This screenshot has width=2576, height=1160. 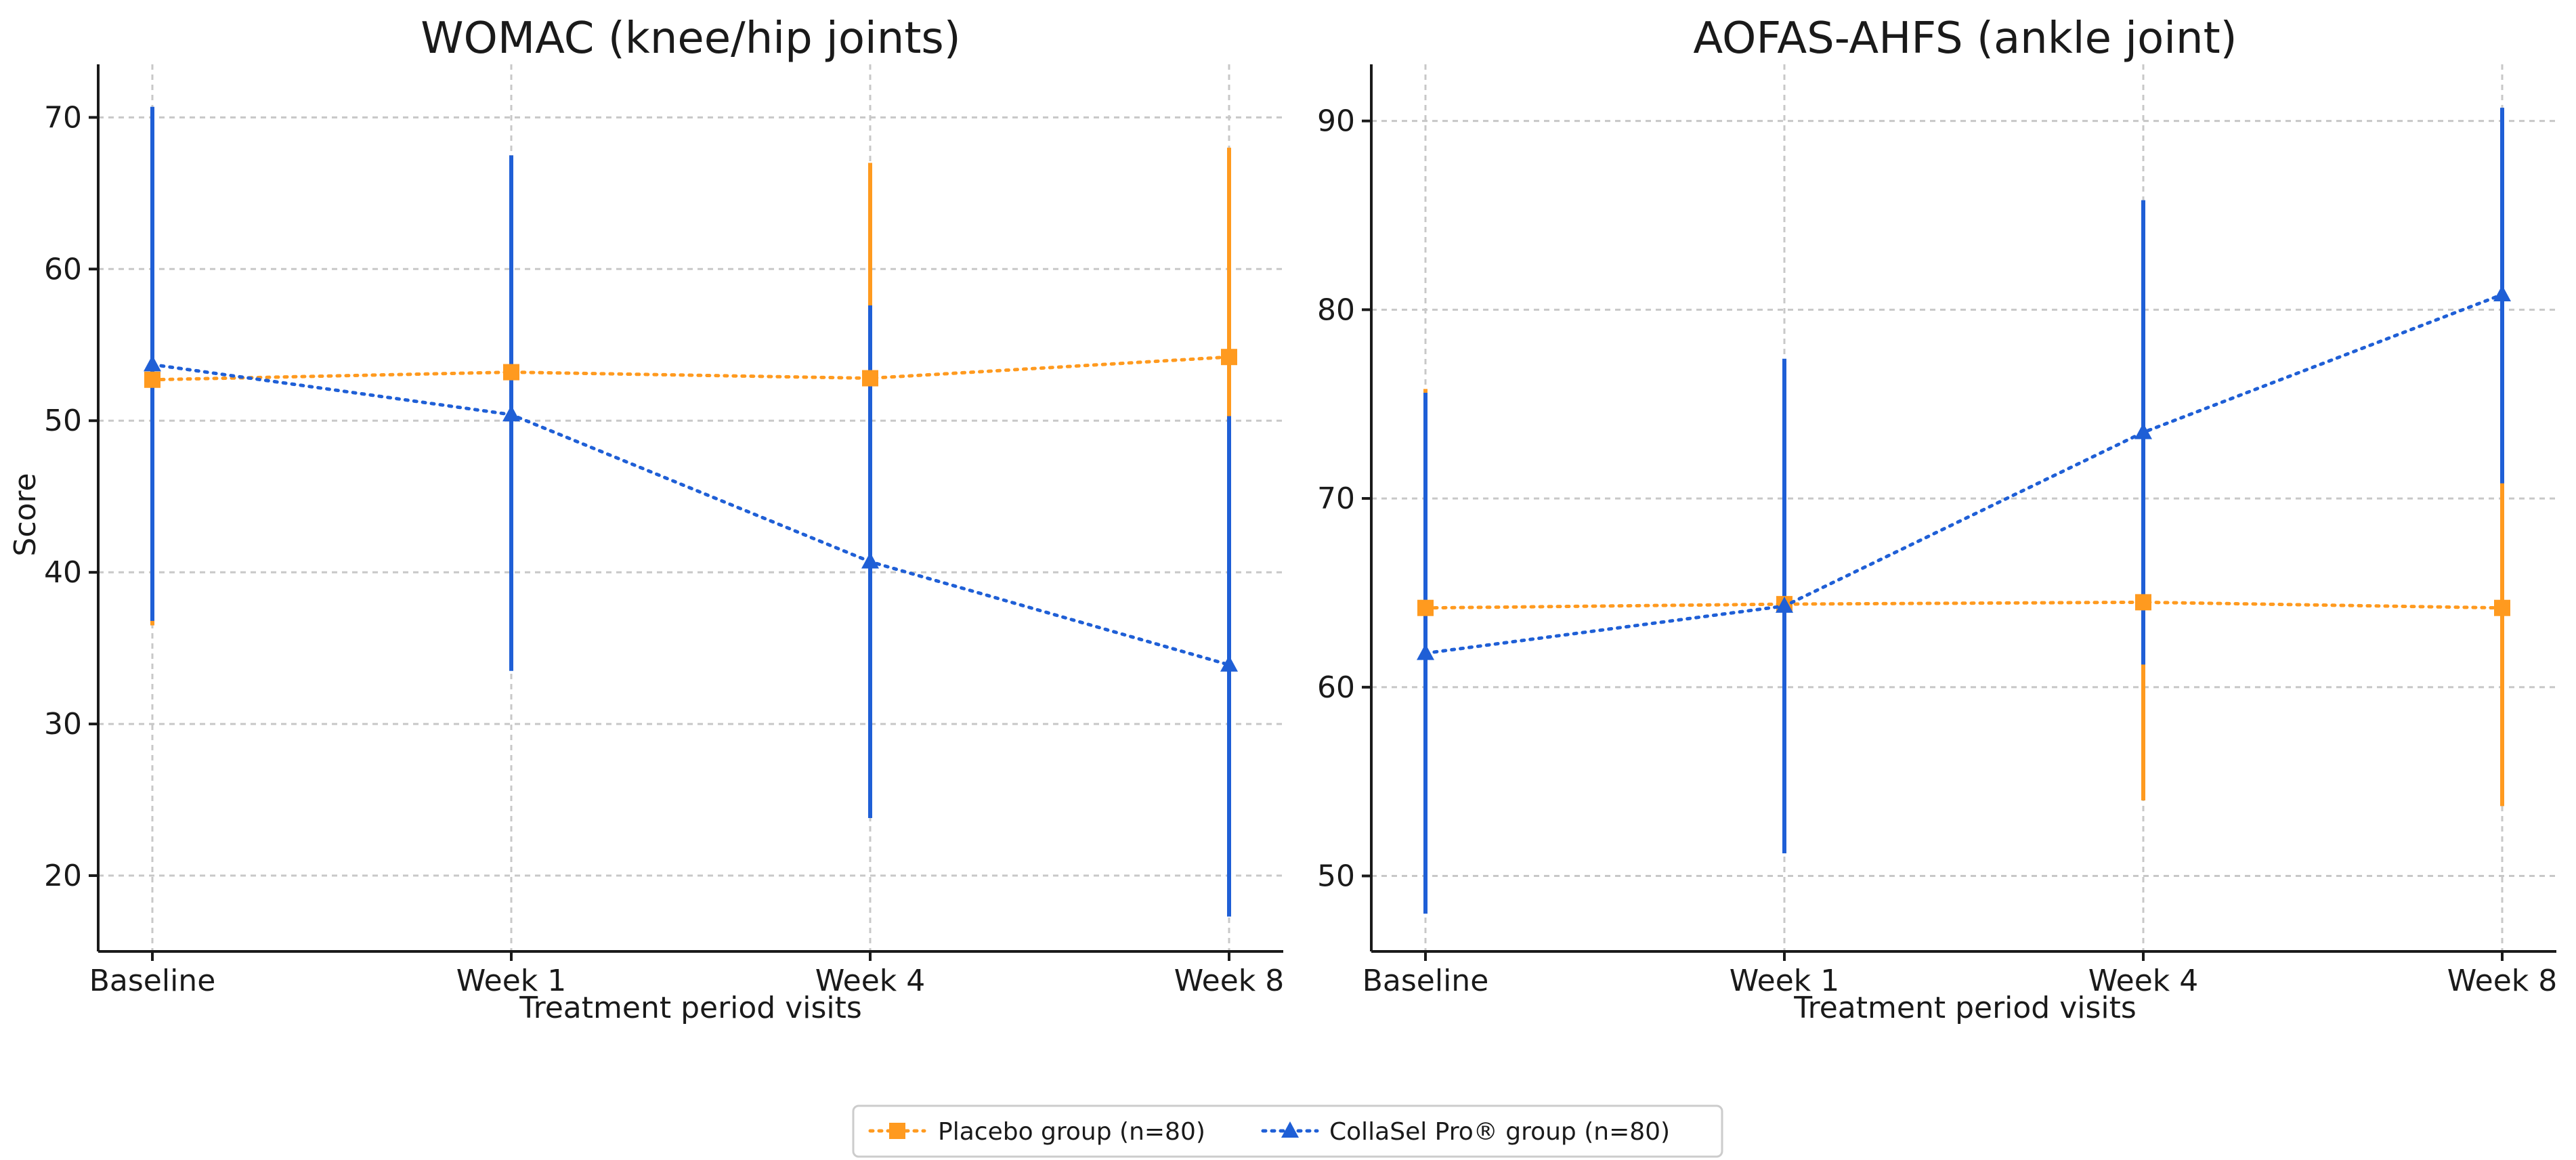 What do you see at coordinates (1071, 1132) in the screenshot?
I see `legend-label-placebo: Placebo group (n=80)` at bounding box center [1071, 1132].